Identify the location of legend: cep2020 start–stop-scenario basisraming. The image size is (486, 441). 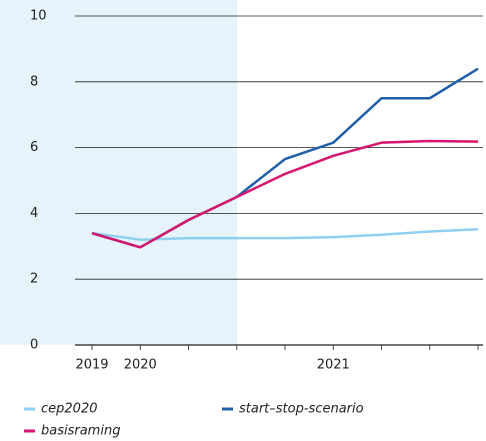
(194, 420).